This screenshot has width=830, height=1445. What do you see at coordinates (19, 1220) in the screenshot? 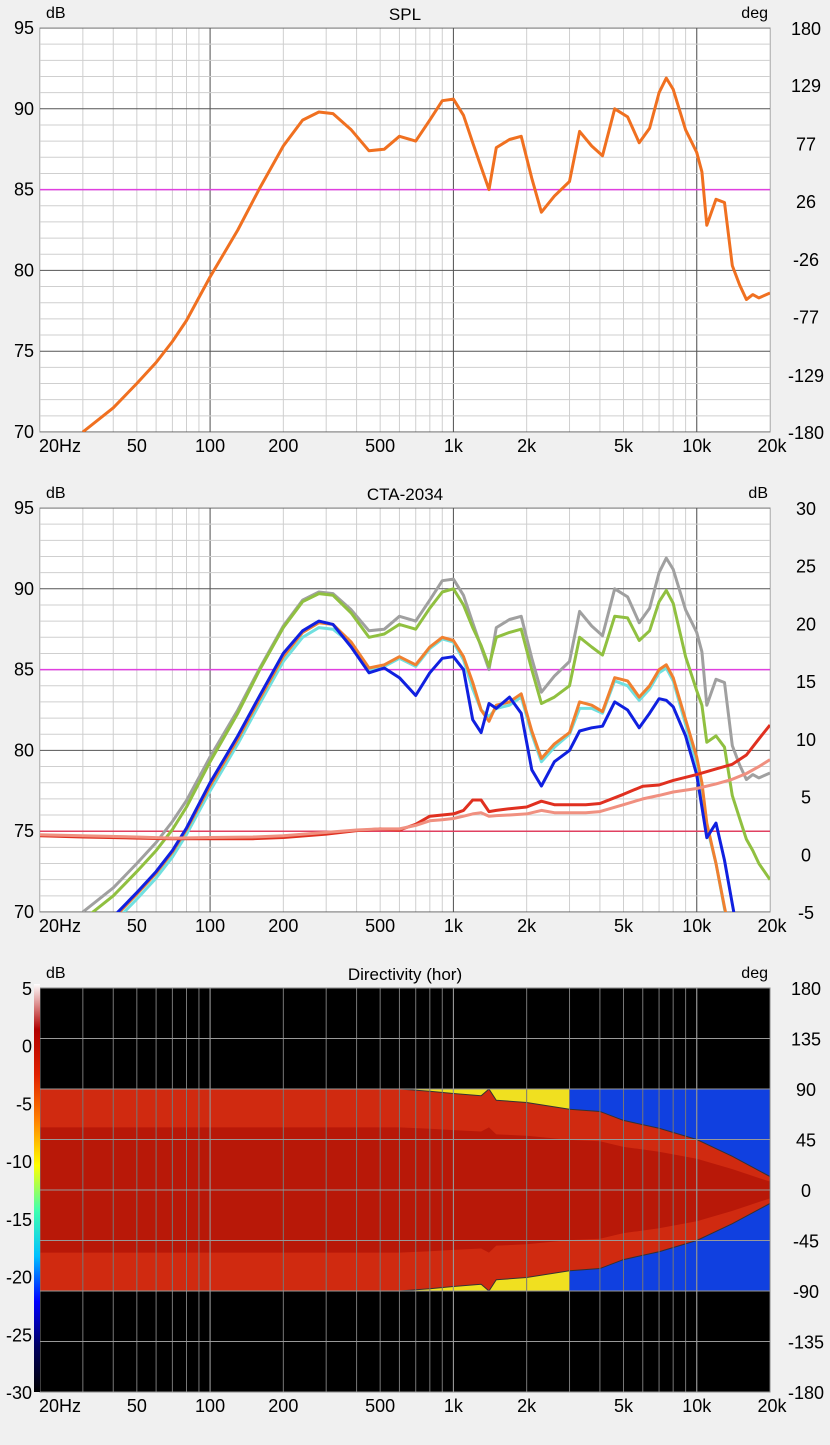
I see `colorbar-tick-label: -15` at bounding box center [19, 1220].